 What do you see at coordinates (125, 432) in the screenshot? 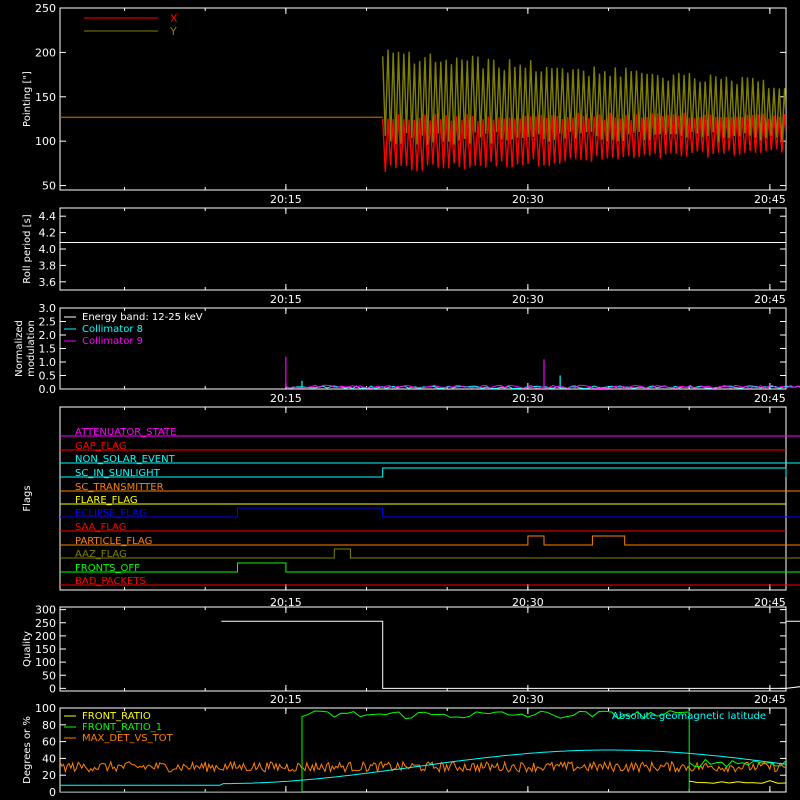
I see `flag-label: ATTENUATOR_STATE` at bounding box center [125, 432].